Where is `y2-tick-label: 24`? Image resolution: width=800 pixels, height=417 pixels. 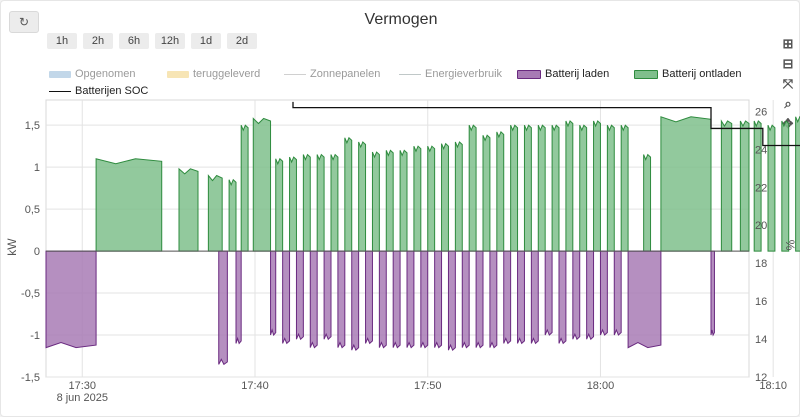 y2-tick-label: 24 is located at coordinates (761, 150).